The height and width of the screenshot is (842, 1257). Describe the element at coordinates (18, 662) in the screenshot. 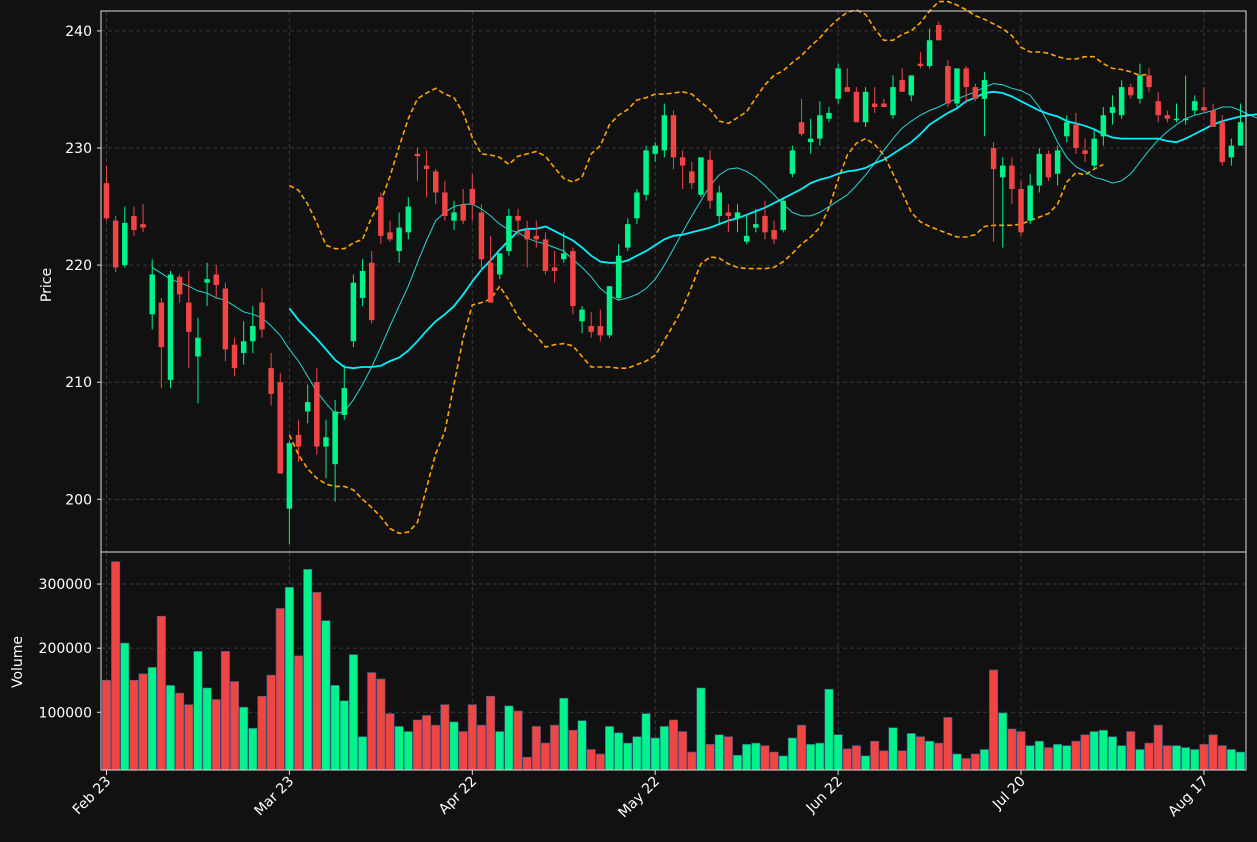

I see `volume-axis-label: Volume` at that location.